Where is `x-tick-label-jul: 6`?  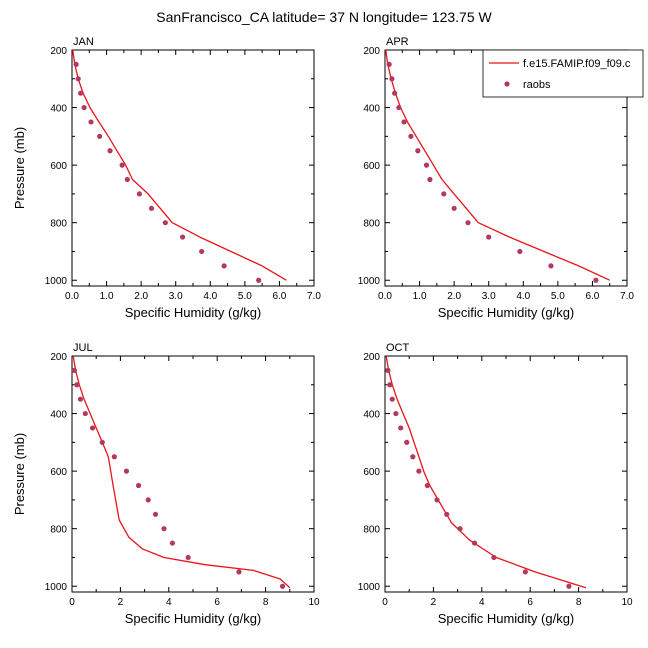 x-tick-label-jul: 6 is located at coordinates (217, 602).